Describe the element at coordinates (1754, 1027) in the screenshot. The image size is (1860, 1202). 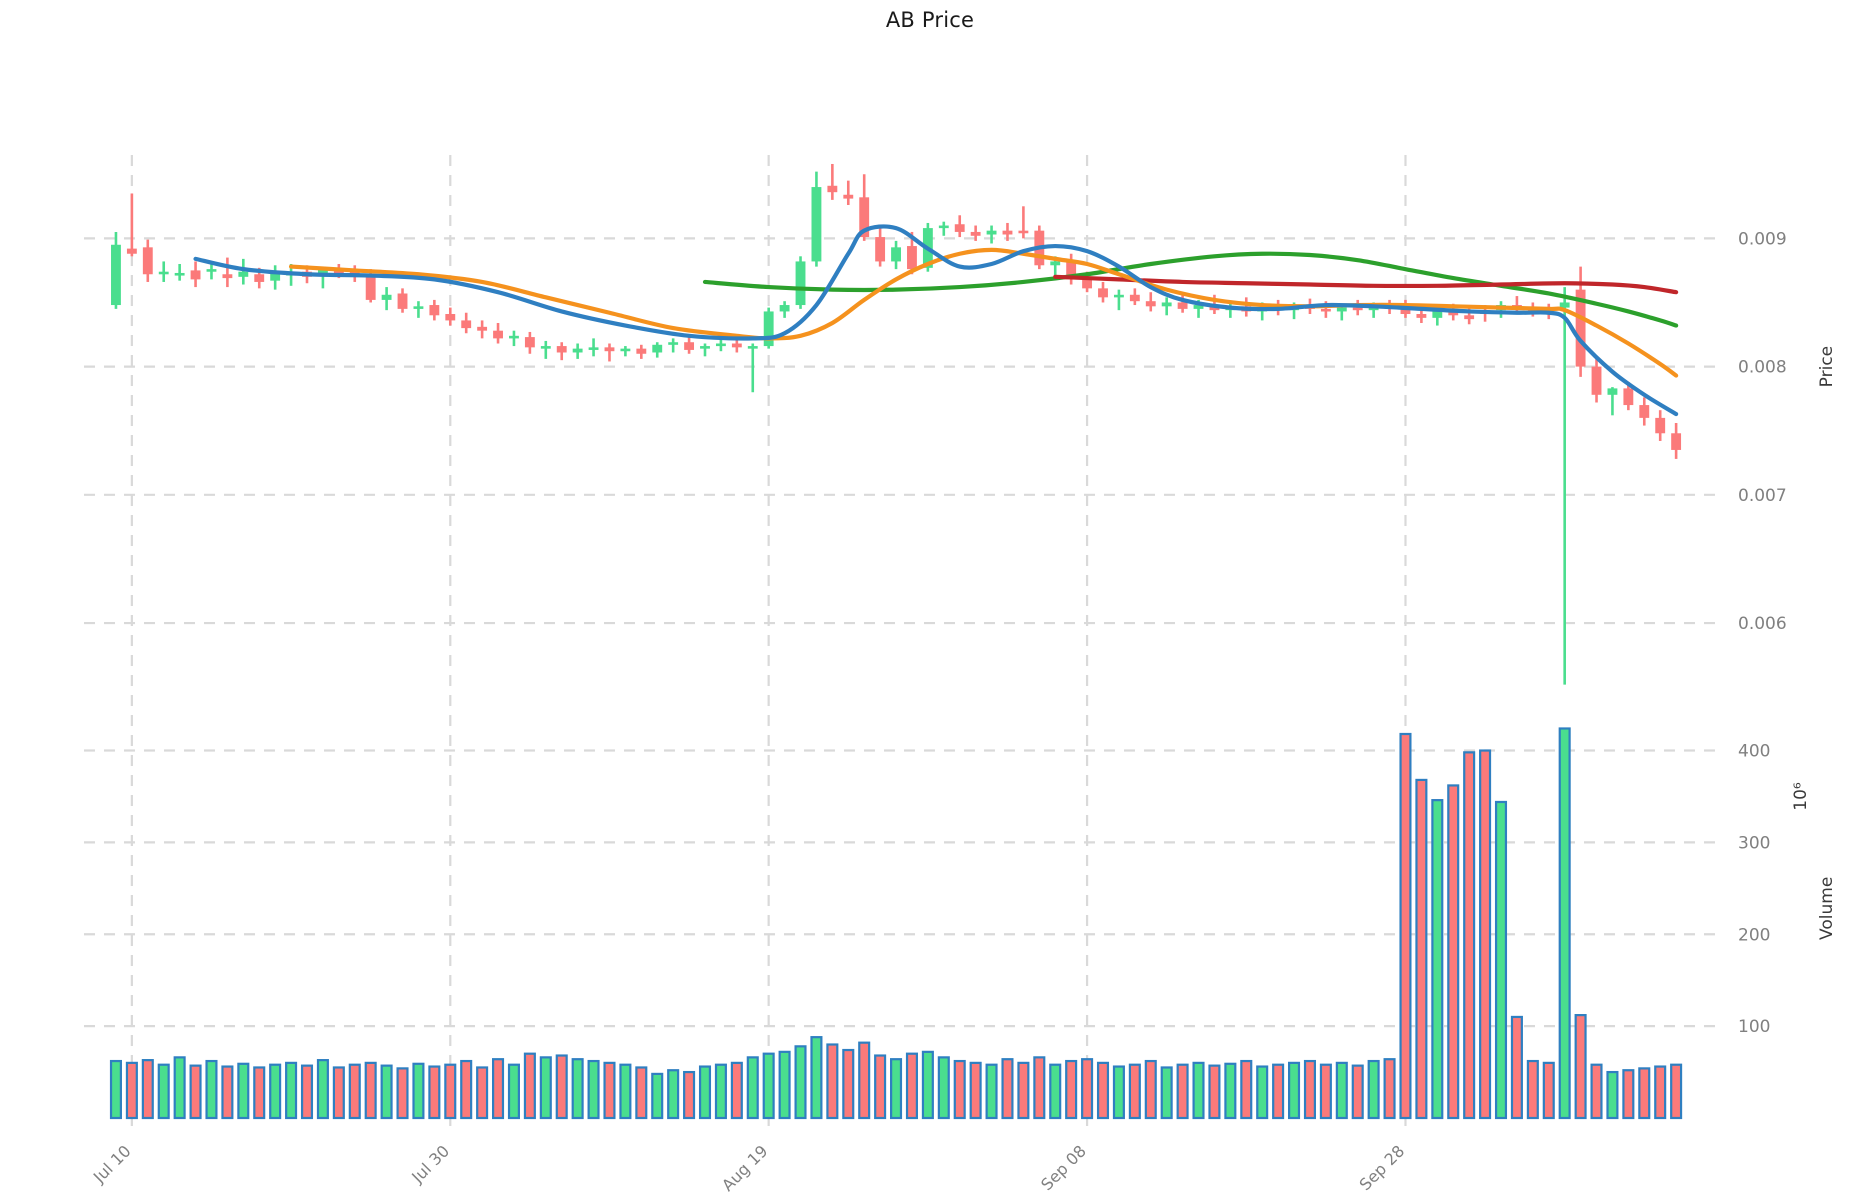
I see `volume-tick-label: 100` at that location.